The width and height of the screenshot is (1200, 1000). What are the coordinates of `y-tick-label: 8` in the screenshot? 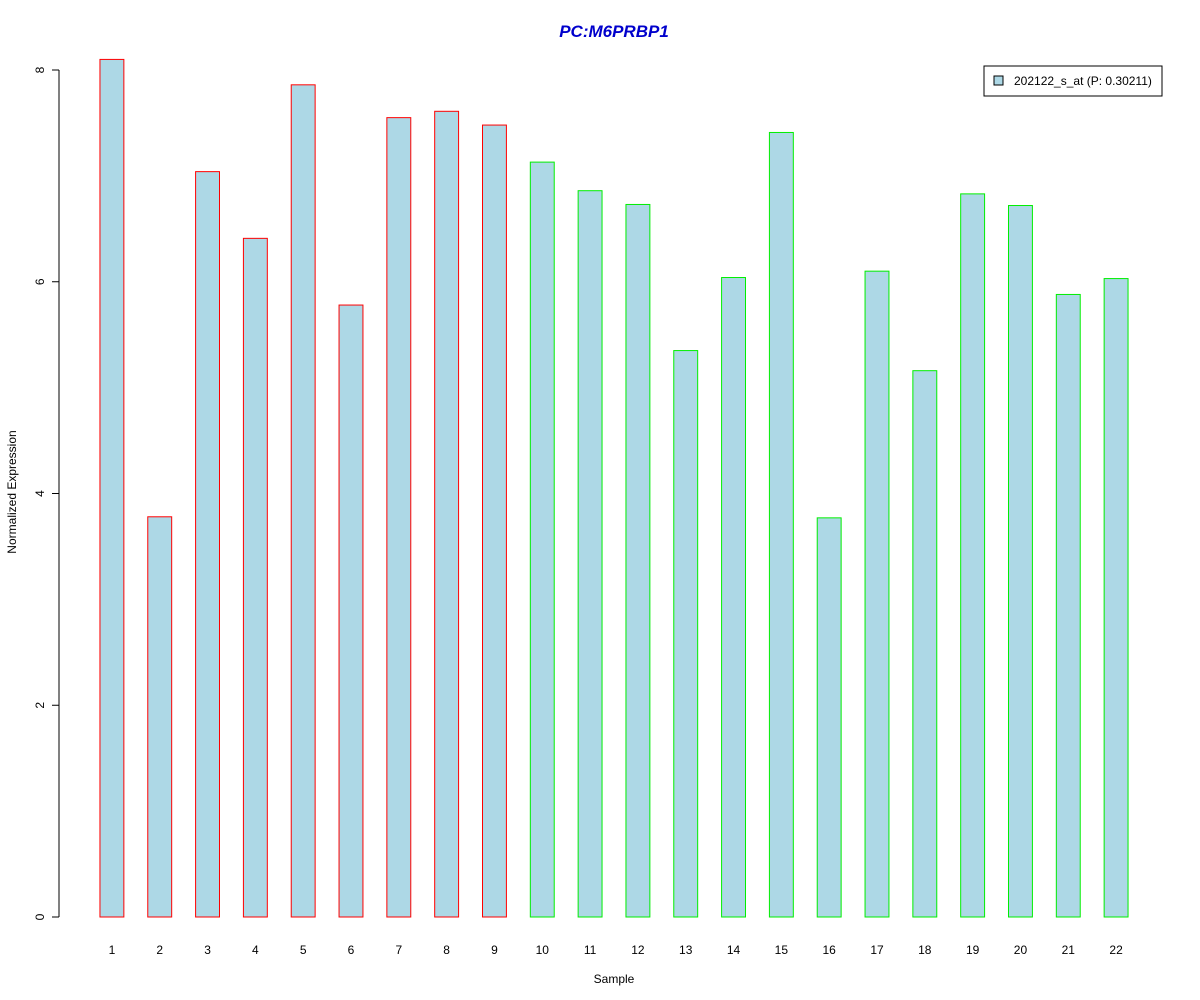 It's located at (40, 69).